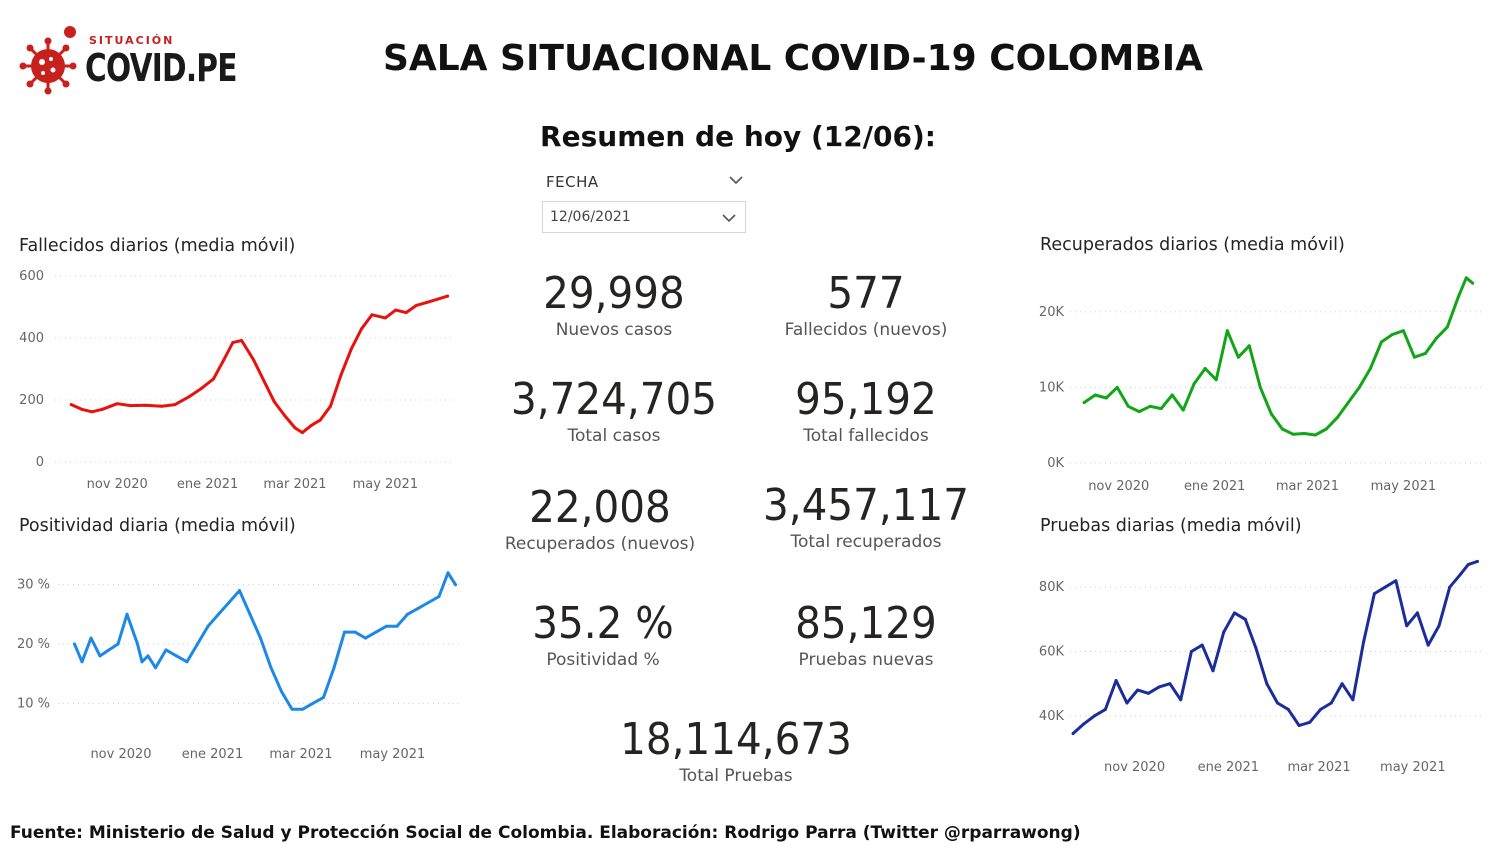  I want to click on kpi-recuperados-nuevos: 22,008 Recuperados (nuevos), so click(600, 518).